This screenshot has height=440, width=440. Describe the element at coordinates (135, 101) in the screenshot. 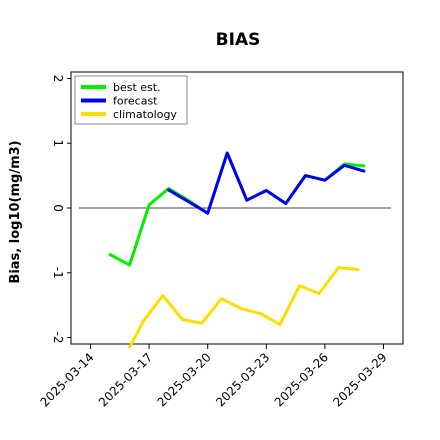

I see `legend-label: forecast` at that location.